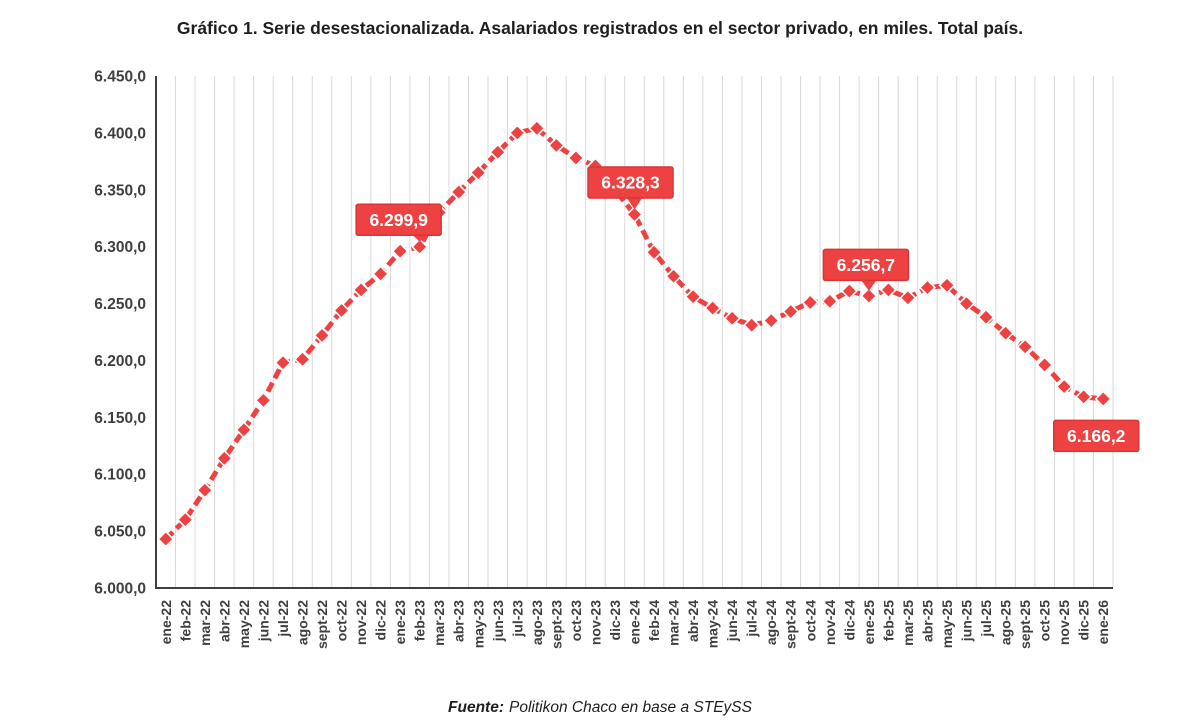 The image size is (1200, 728). I want to click on y-tick-label: 6.050,0, so click(120, 532).